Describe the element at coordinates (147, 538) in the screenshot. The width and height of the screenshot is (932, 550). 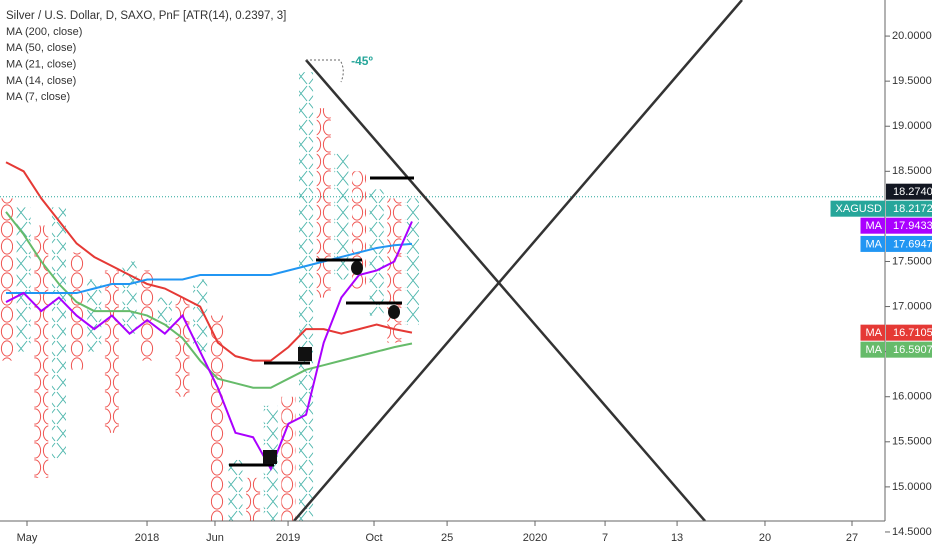
I see `x-tick-label: 2018` at that location.